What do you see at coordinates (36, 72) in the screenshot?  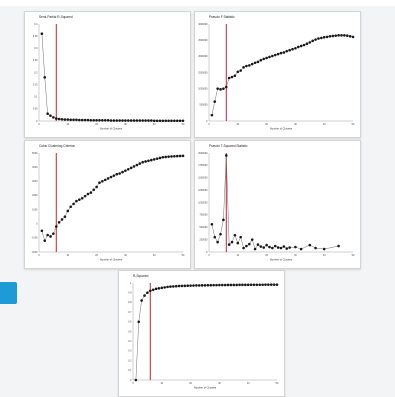 I see `y-tick-label: 0.2` at bounding box center [36, 72].